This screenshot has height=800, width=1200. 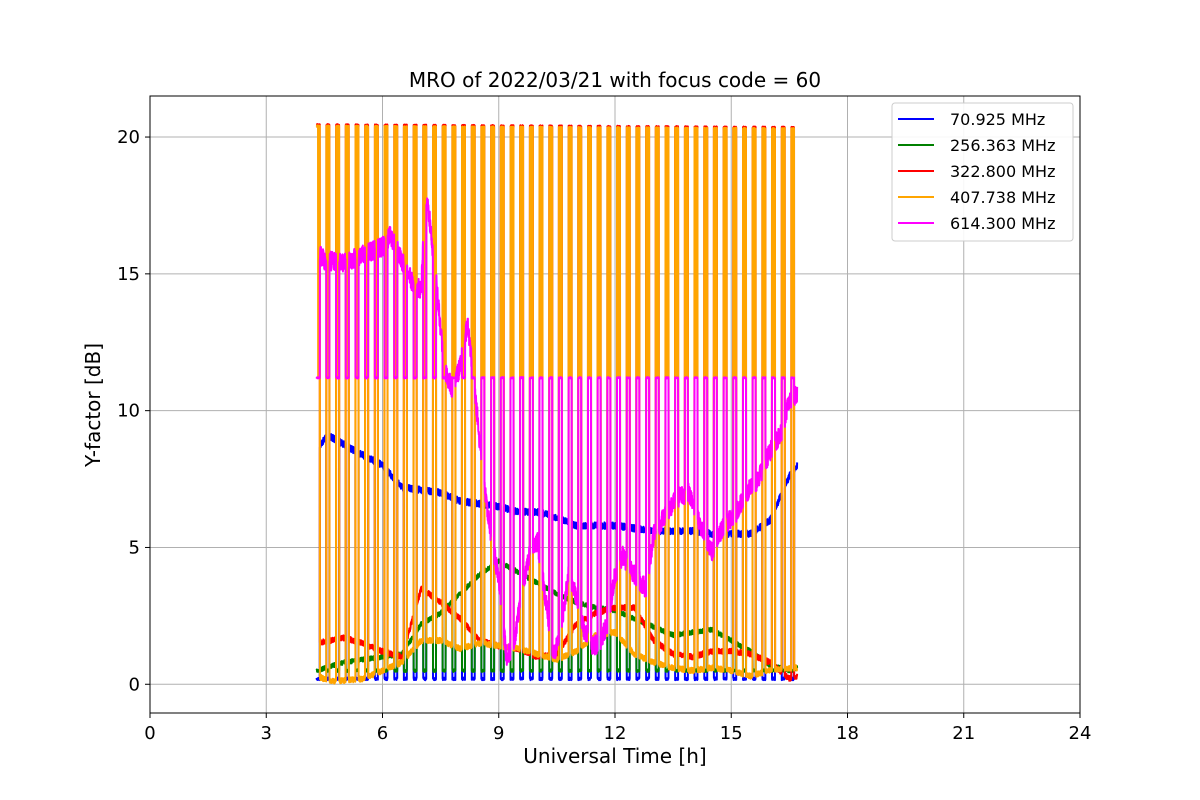 What do you see at coordinates (266, 733) in the screenshot?
I see `x-tick-label: 3` at bounding box center [266, 733].